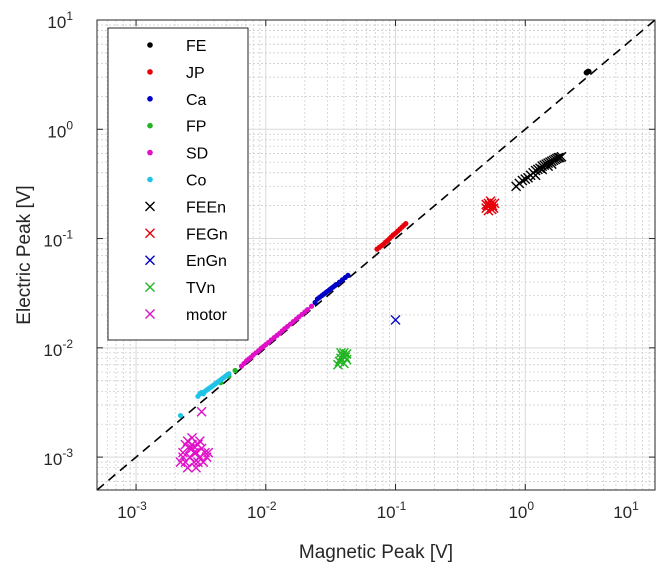 This screenshot has height=568, width=666. What do you see at coordinates (207, 315) in the screenshot?
I see `legend-label: motor` at bounding box center [207, 315].